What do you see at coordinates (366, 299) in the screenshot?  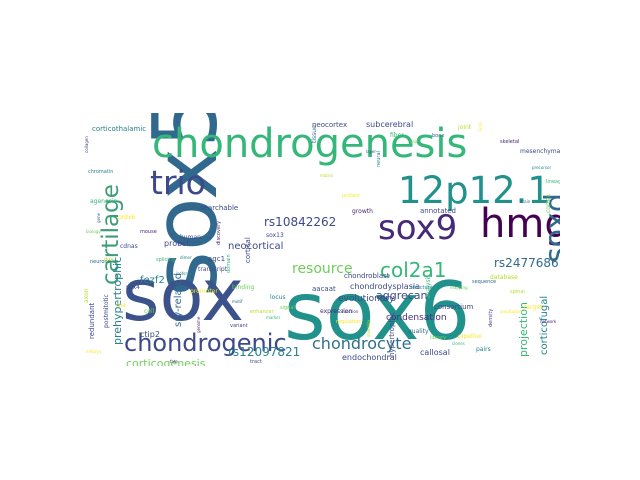 I see `word: evolutionary` at bounding box center [366, 299].